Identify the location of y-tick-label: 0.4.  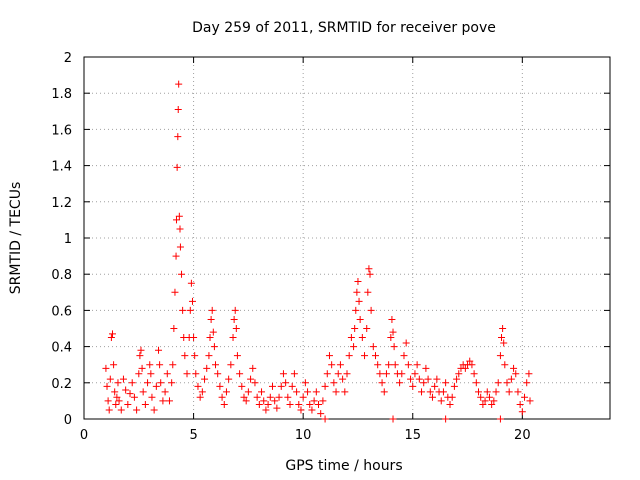
(61, 348).